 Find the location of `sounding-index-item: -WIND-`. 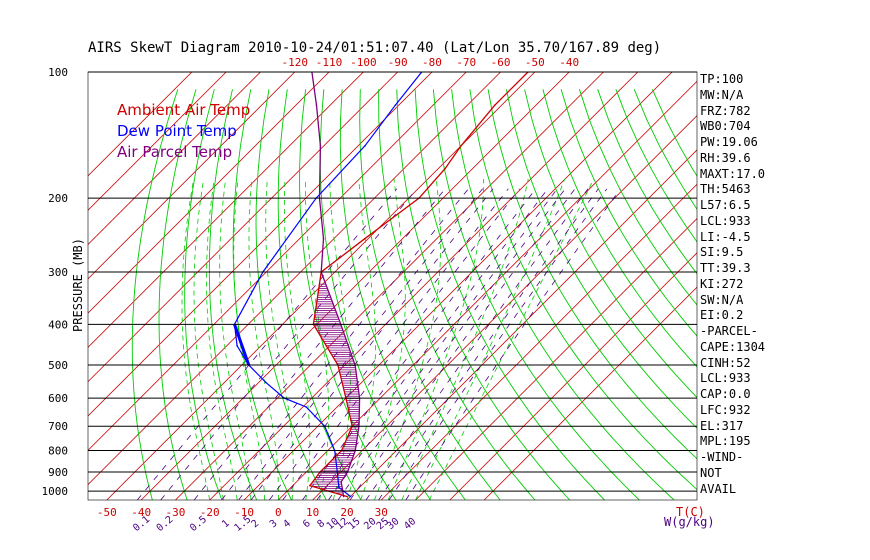

sounding-index-item: -WIND- is located at coordinates (722, 457).